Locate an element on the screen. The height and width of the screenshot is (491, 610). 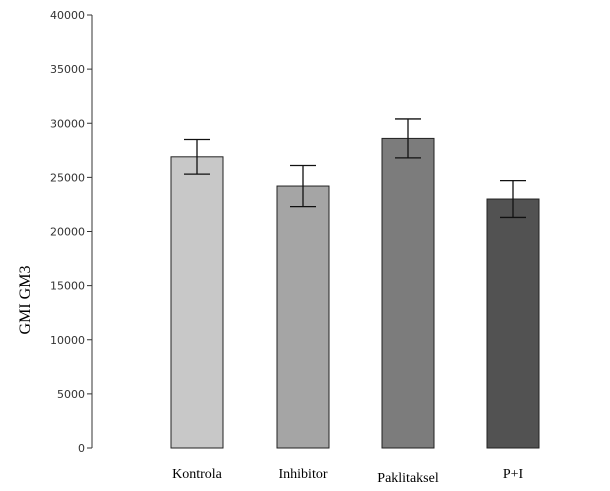
bar-inhibitor is located at coordinates (303, 317).